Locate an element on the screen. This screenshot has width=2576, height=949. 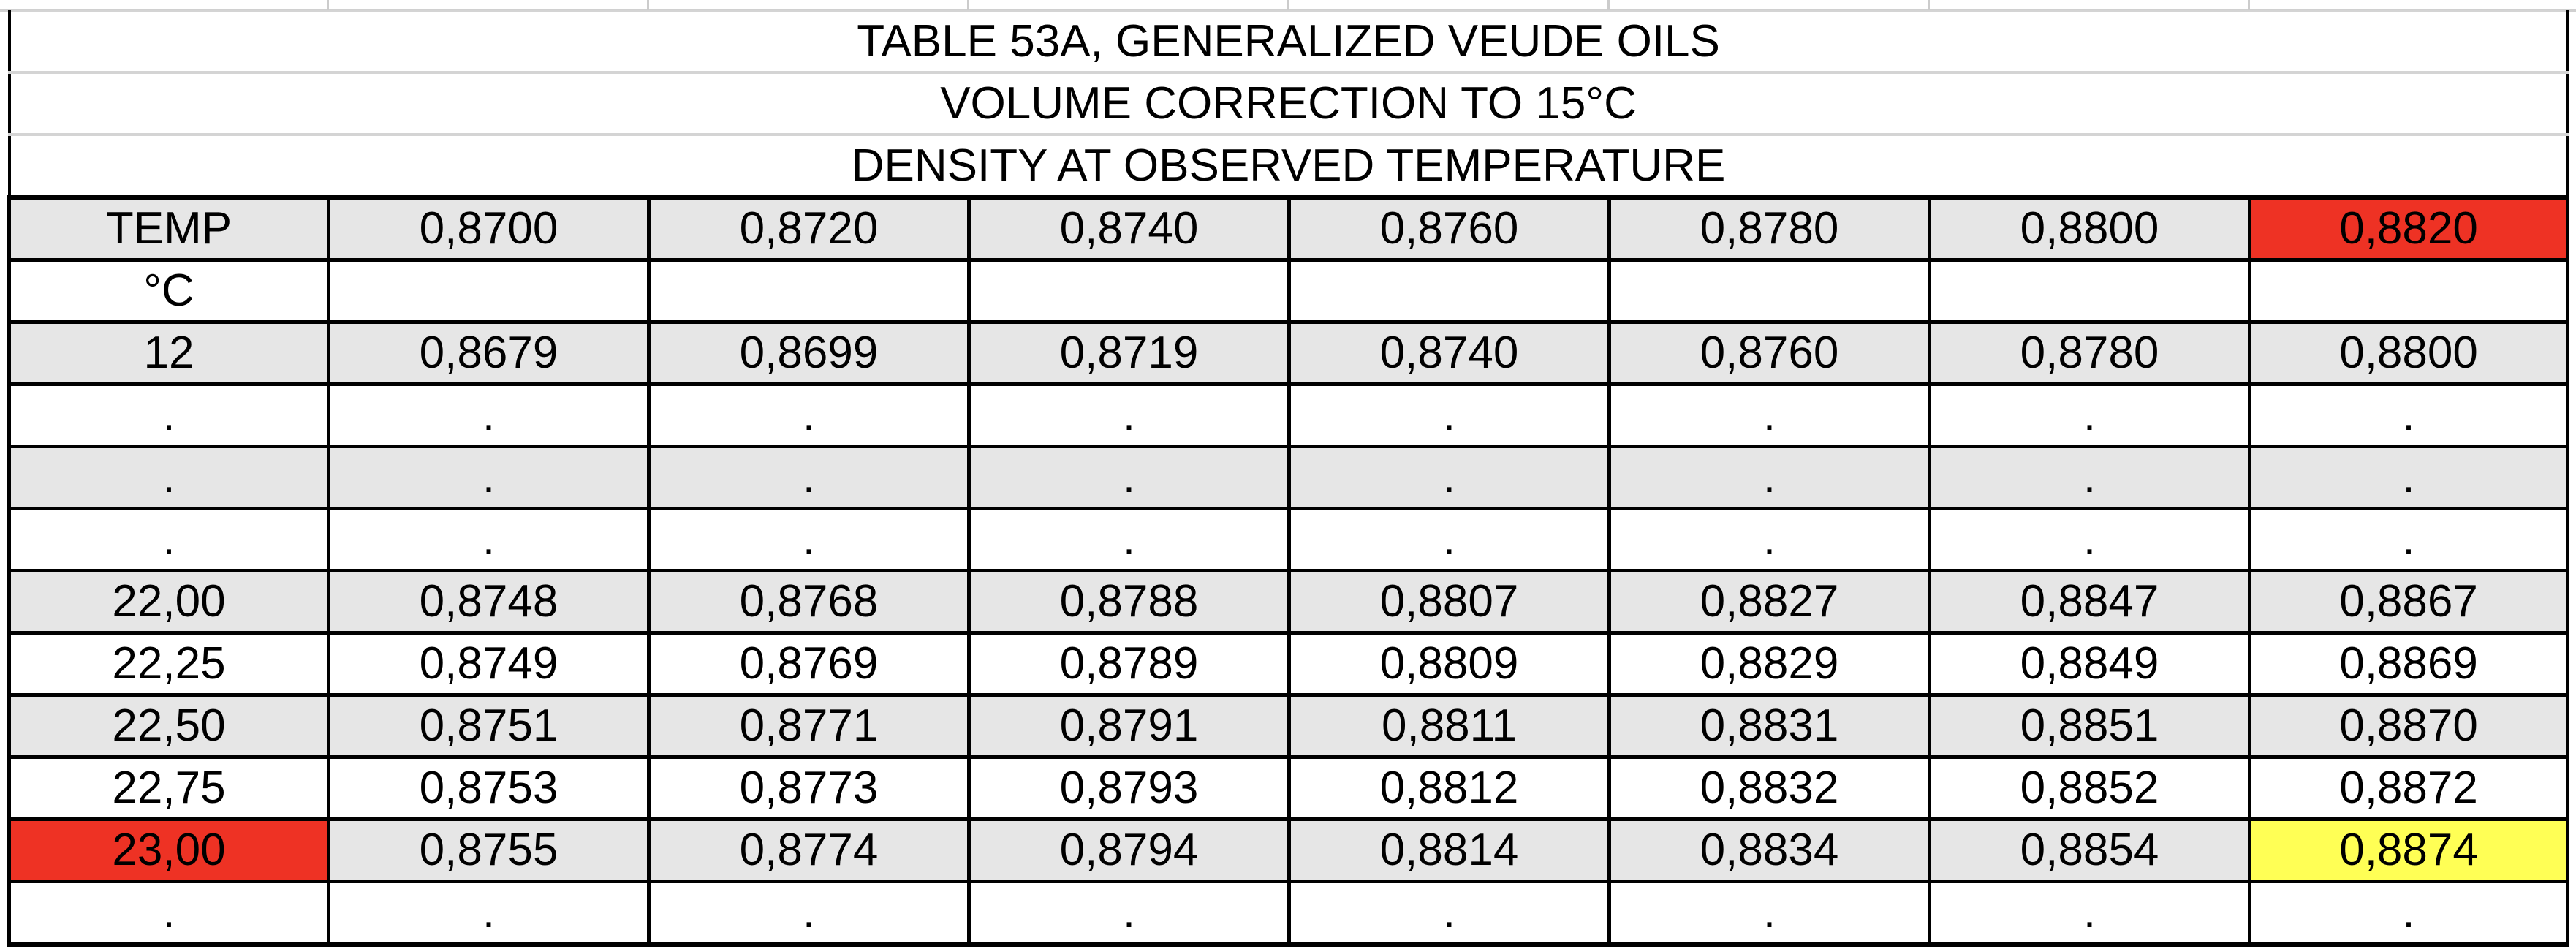
temp-cell: 22,25 is located at coordinates (168, 664).